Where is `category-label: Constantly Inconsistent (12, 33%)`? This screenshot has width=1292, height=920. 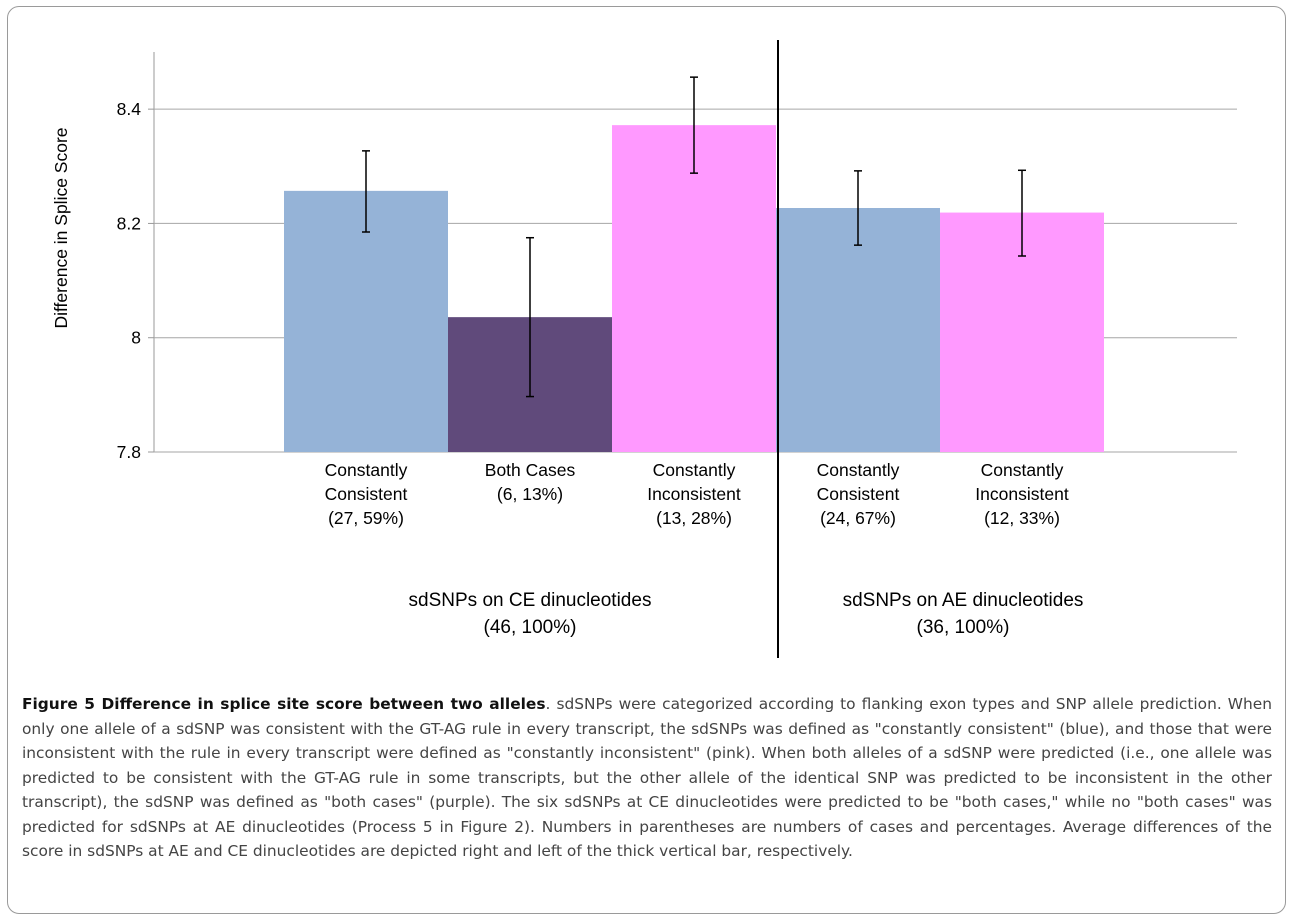
category-label: Constantly Inconsistent (12, 33%) is located at coordinates (1022, 494).